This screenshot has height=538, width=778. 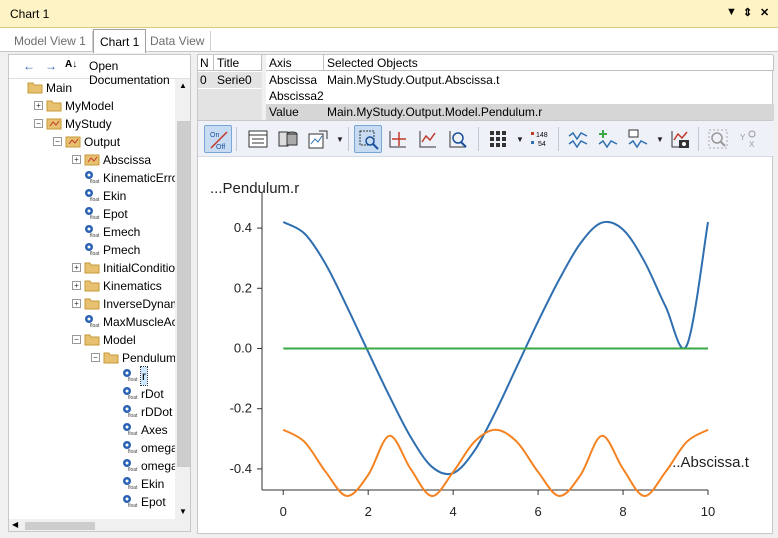 What do you see at coordinates (318, 139) in the screenshot?
I see `export-icon` at bounding box center [318, 139].